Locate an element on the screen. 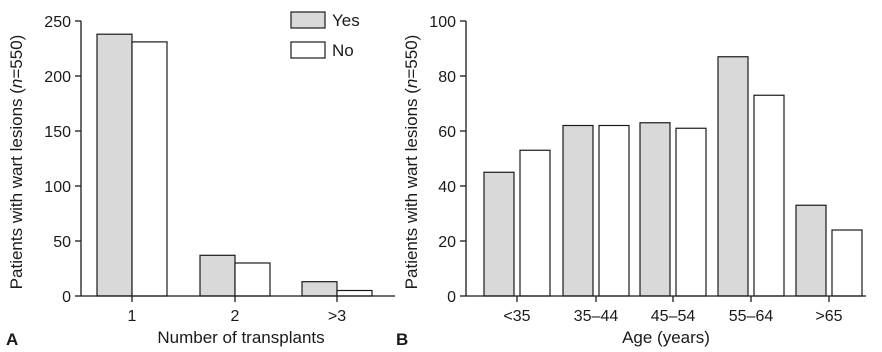  panel-a-ylabel: Patients with wart lesions (n=550) is located at coordinates (16, 162).